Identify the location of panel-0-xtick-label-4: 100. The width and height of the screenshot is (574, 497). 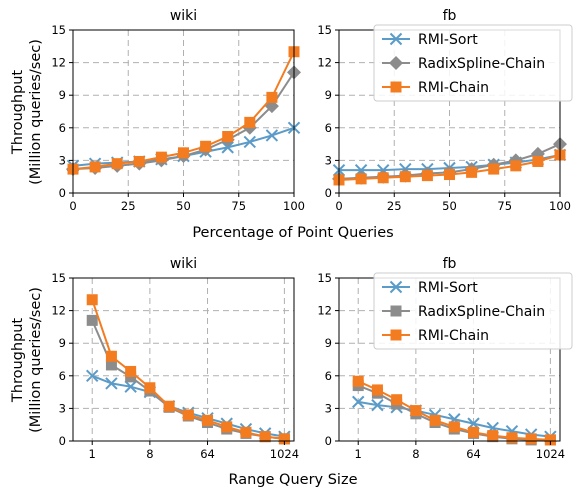
(294, 206).